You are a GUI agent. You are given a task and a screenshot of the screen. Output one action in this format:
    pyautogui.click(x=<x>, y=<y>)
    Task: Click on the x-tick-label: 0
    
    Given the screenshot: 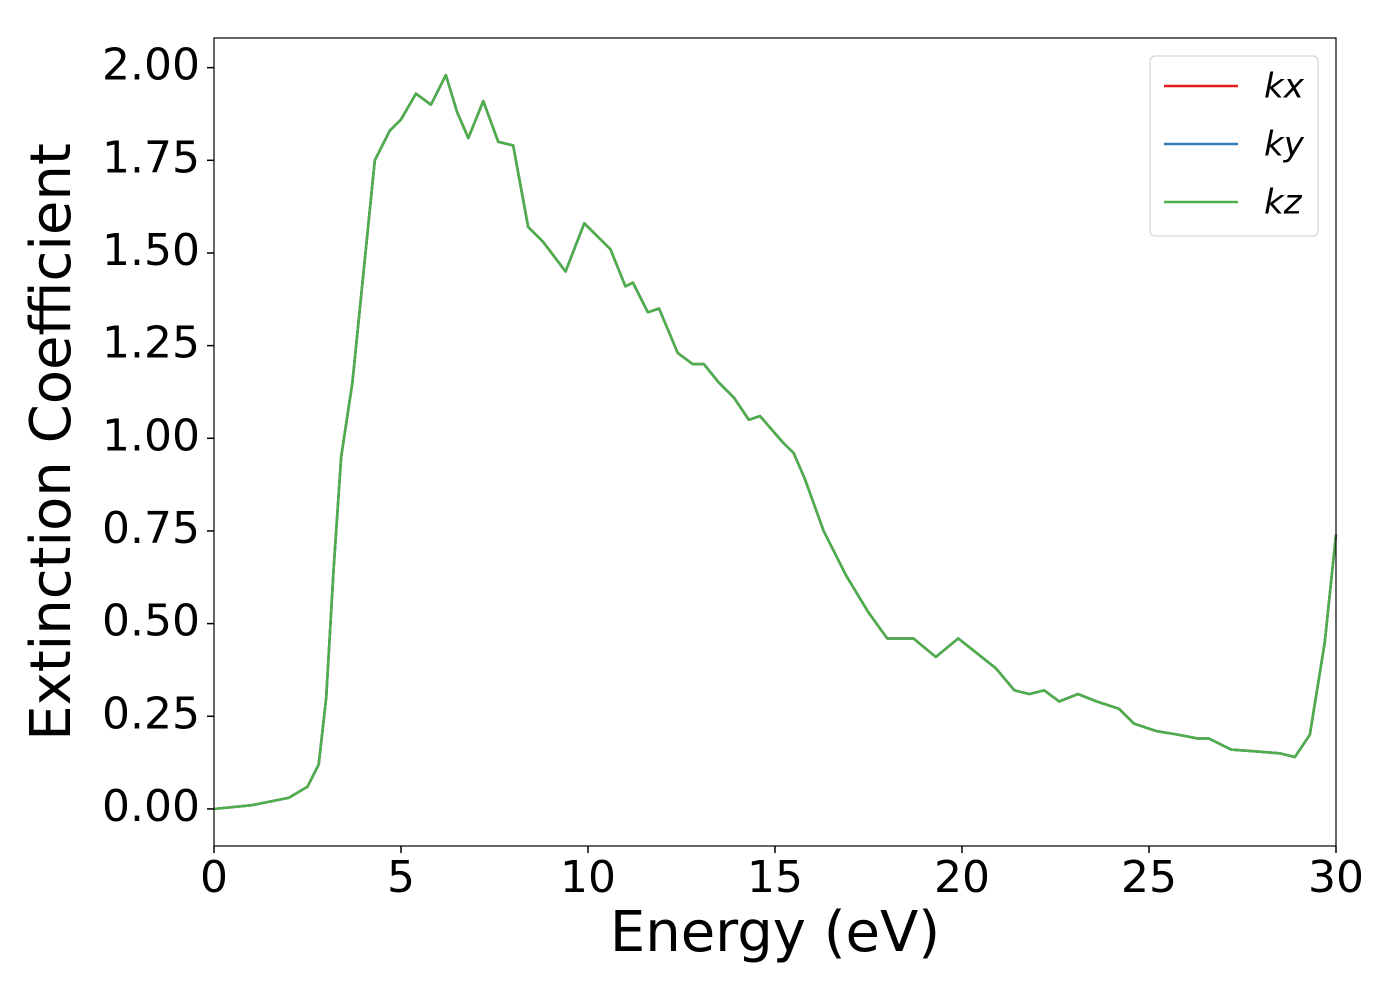 What is the action you would take?
    pyautogui.click(x=214, y=877)
    